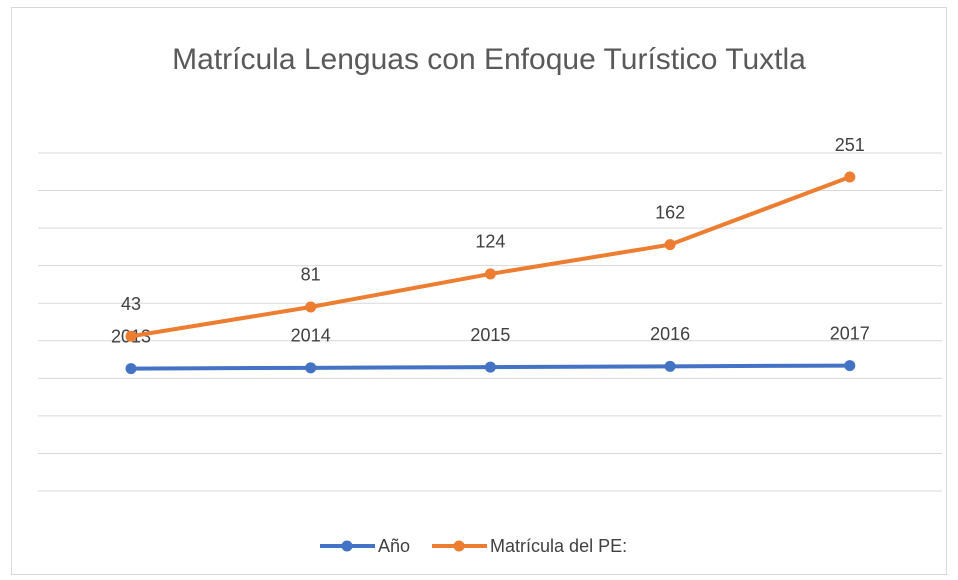  What do you see at coordinates (394, 546) in the screenshot?
I see `legend-label: Año` at bounding box center [394, 546].